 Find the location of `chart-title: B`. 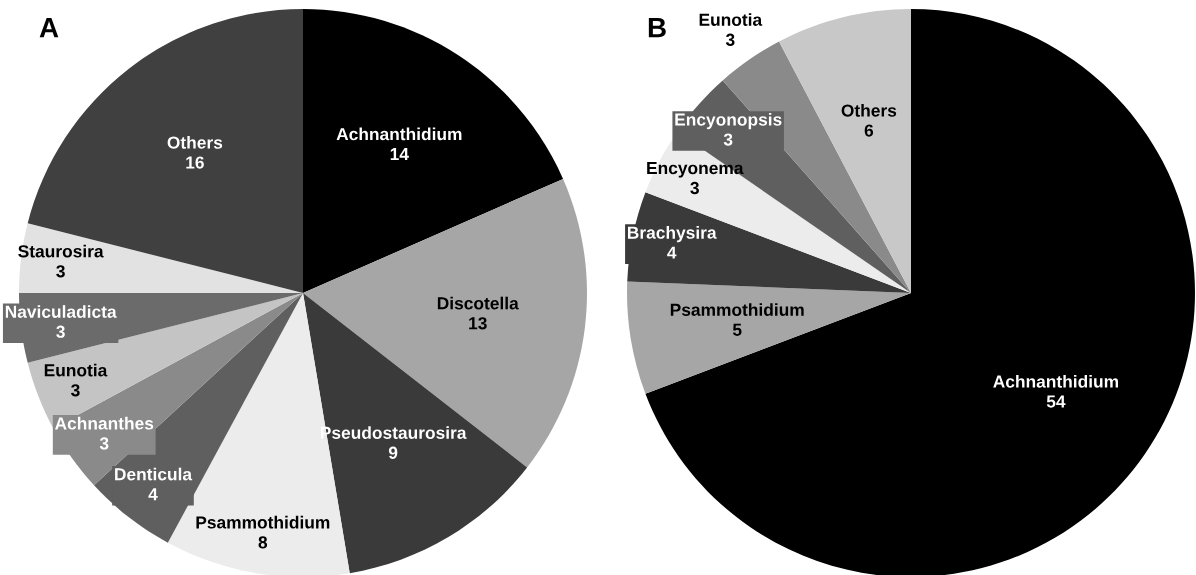

chart-title: B is located at coordinates (657, 28).